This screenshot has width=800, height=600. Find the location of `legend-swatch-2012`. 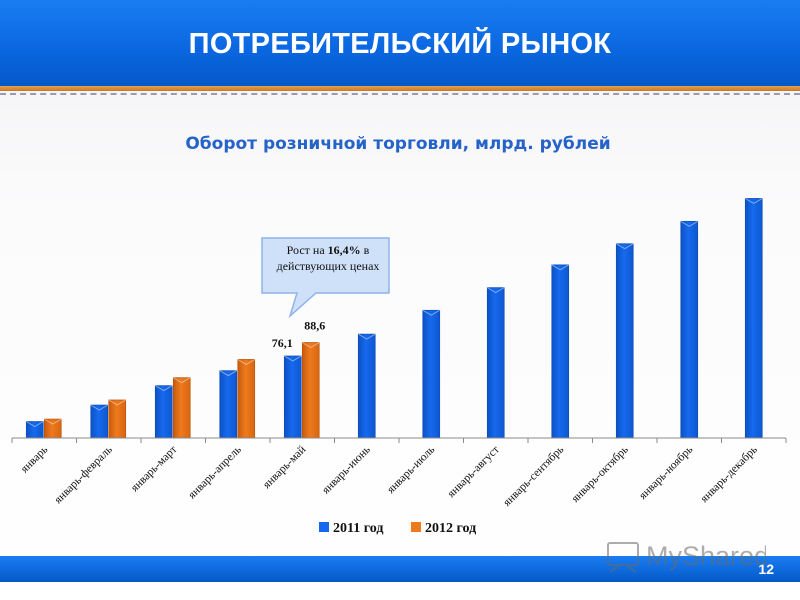

legend-swatch-2012 is located at coordinates (416, 527).